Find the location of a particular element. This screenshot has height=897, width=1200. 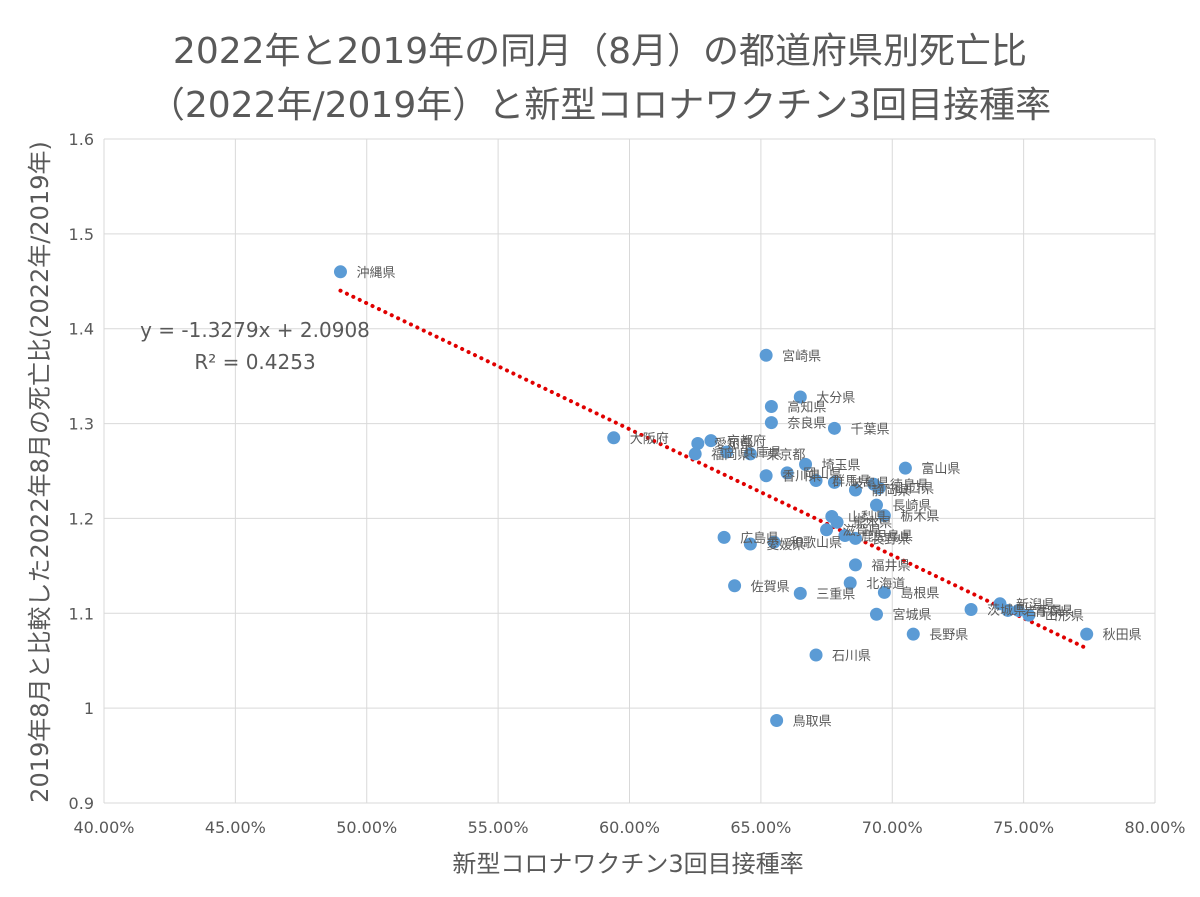

data-label: 福岡県 is located at coordinates (730, 455).